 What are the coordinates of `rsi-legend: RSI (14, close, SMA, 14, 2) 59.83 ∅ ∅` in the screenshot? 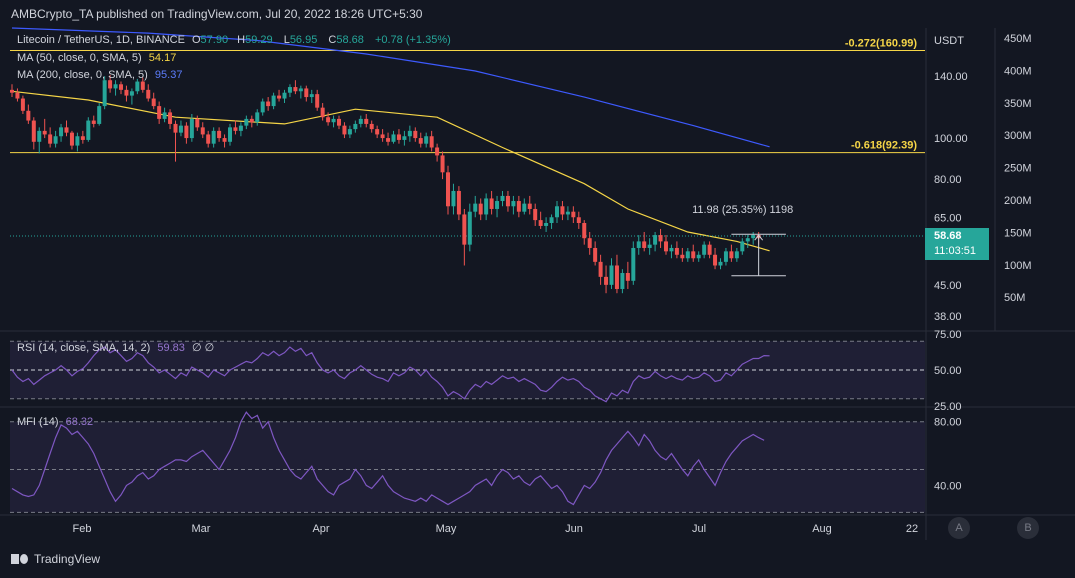 It's located at (117, 347).